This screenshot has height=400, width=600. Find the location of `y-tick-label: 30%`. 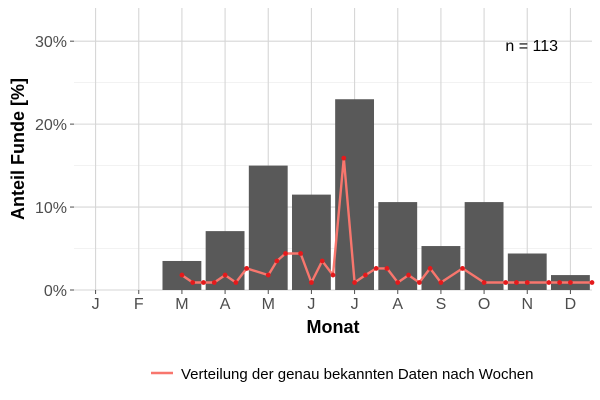

y-tick-label: 30% is located at coordinates (51, 42).